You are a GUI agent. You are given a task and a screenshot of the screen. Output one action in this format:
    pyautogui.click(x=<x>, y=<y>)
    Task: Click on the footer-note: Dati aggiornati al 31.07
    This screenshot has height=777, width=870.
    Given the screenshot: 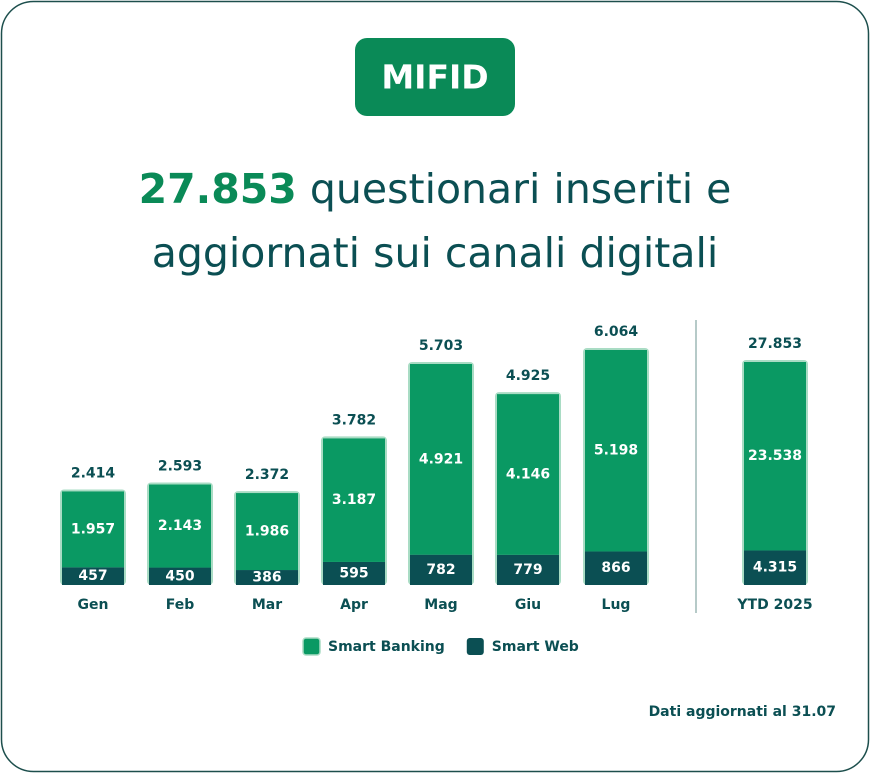 What is the action you would take?
    pyautogui.click(x=742, y=712)
    